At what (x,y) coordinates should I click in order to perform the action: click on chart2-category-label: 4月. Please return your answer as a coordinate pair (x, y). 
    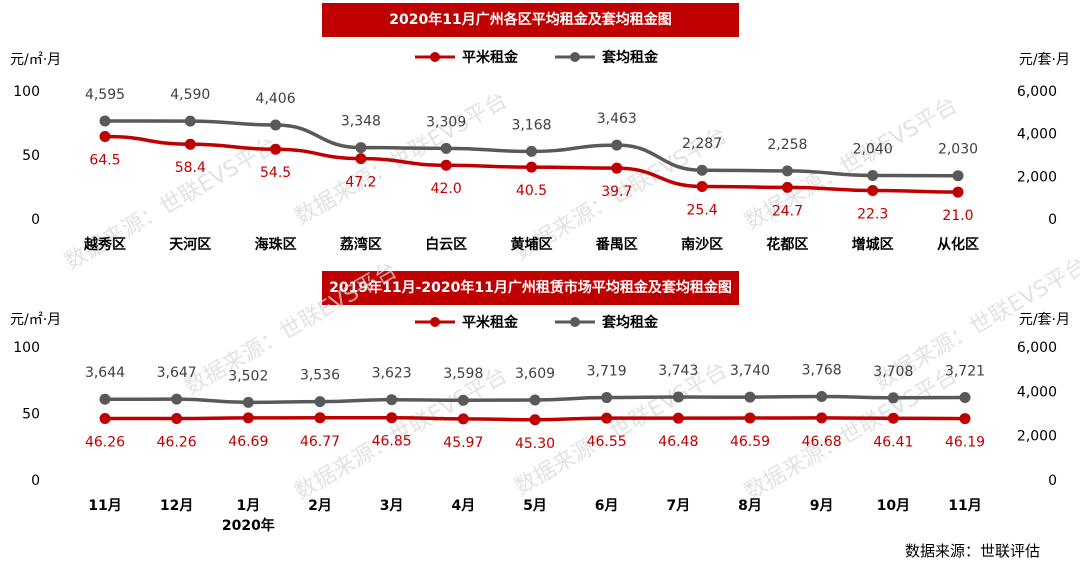
    Looking at the image, I should click on (463, 506).